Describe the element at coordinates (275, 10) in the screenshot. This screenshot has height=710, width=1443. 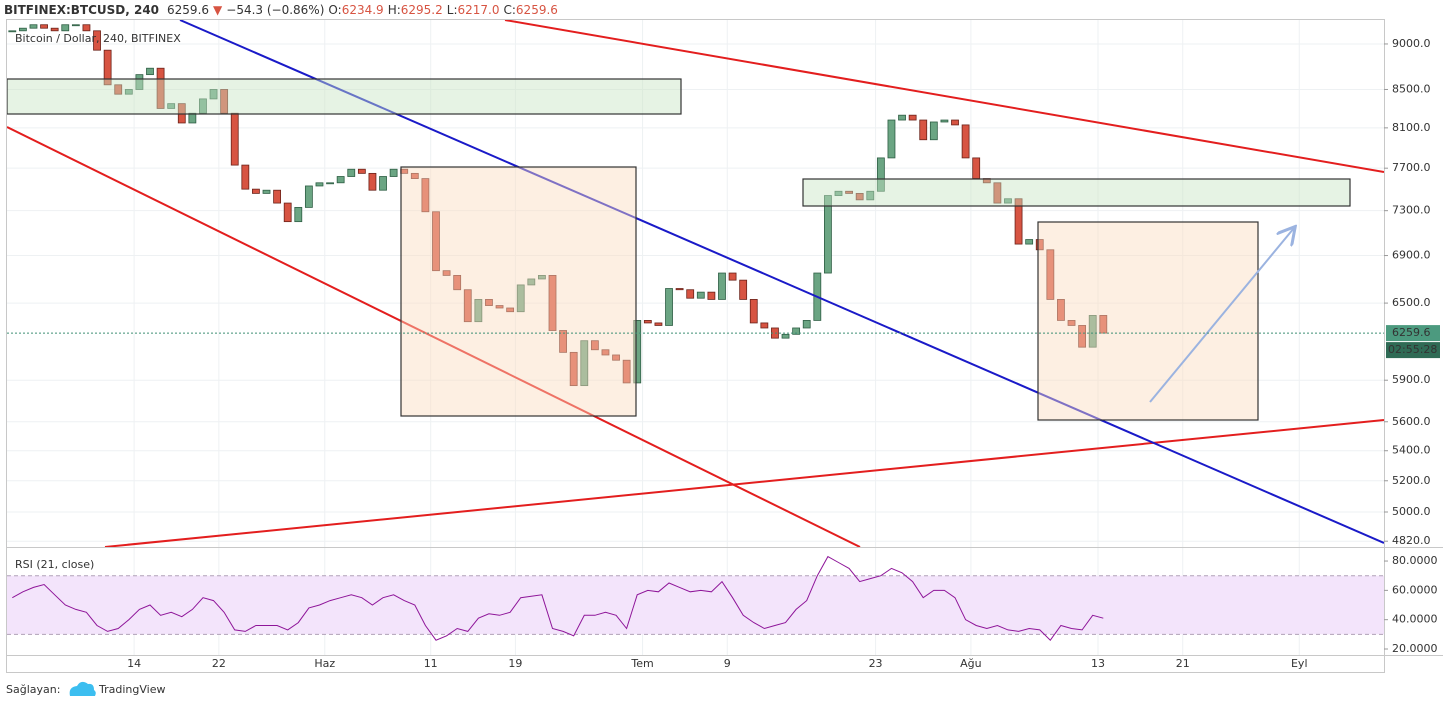
I see `change: −54.3 (−0.86%)` at that location.